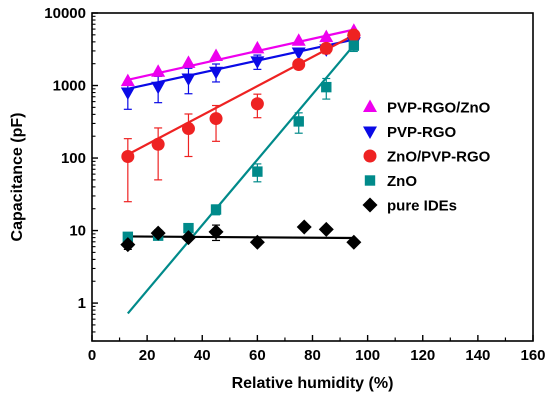 The height and width of the screenshot is (400, 550). What do you see at coordinates (65, 13) in the screenshot?
I see `y-tick-label: 10000` at bounding box center [65, 13].